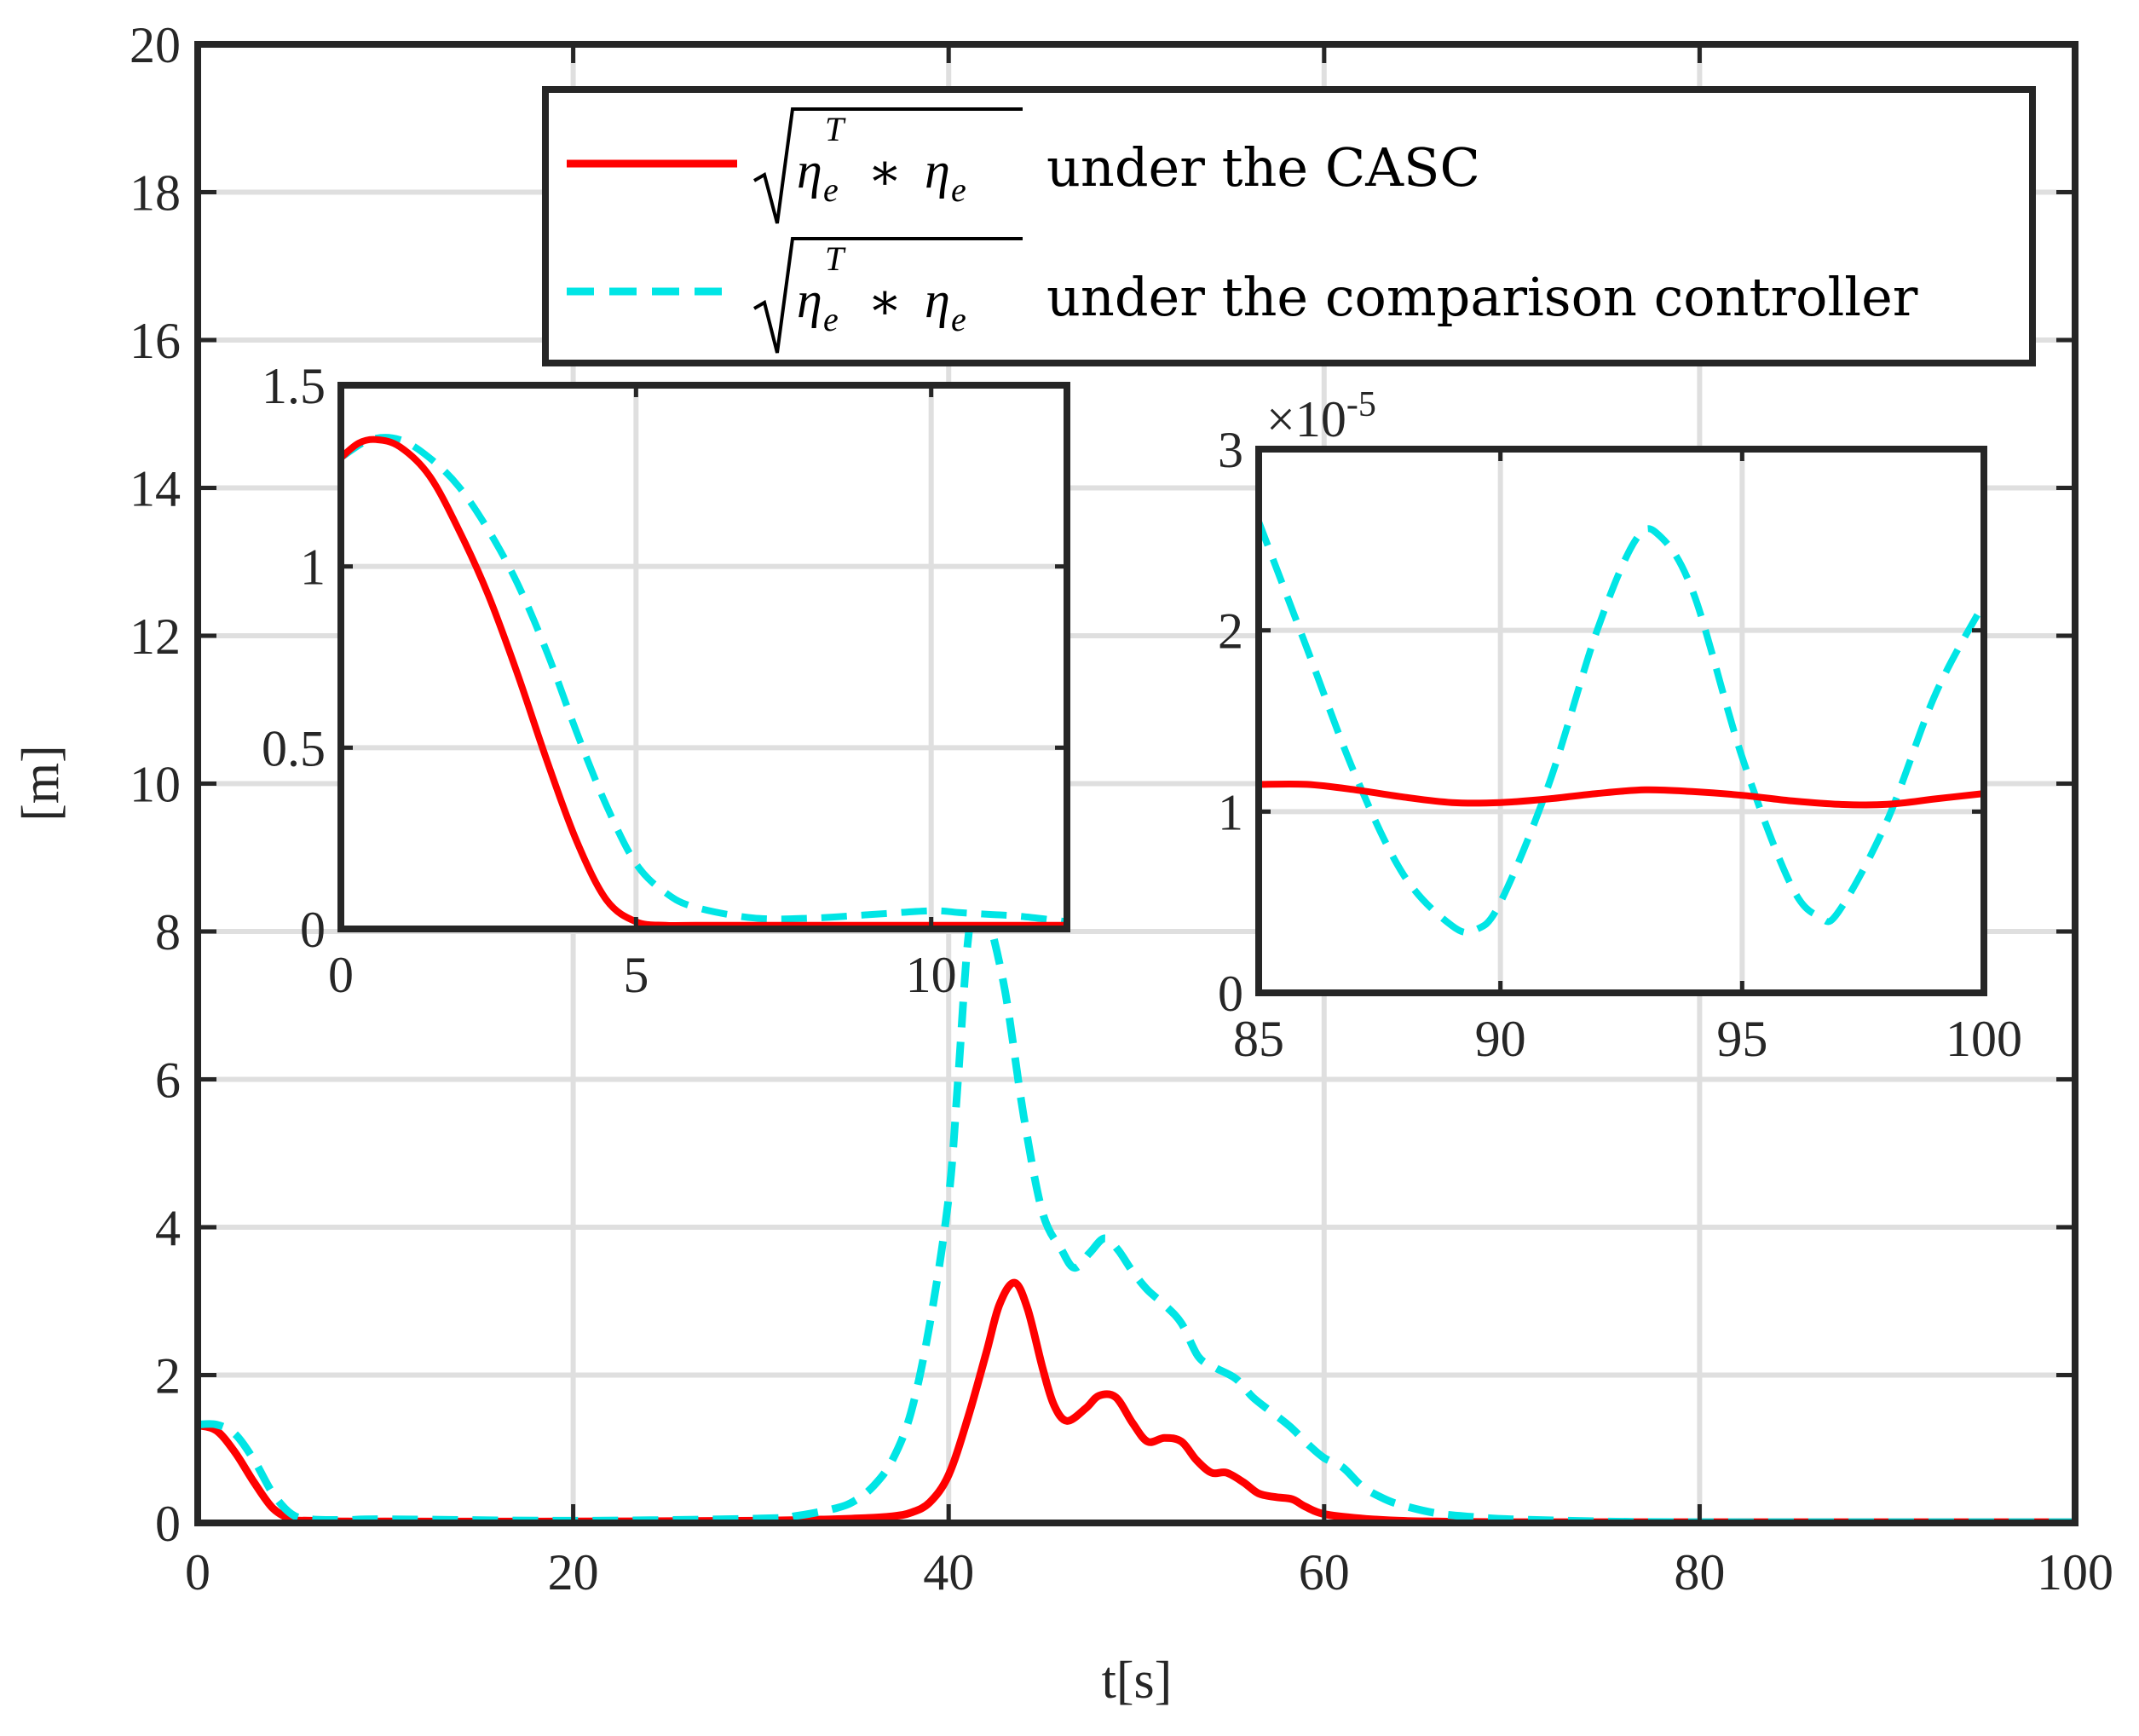 The image size is (2139, 1736). I want to click on multiplier-base: ×10, so click(1306, 419).